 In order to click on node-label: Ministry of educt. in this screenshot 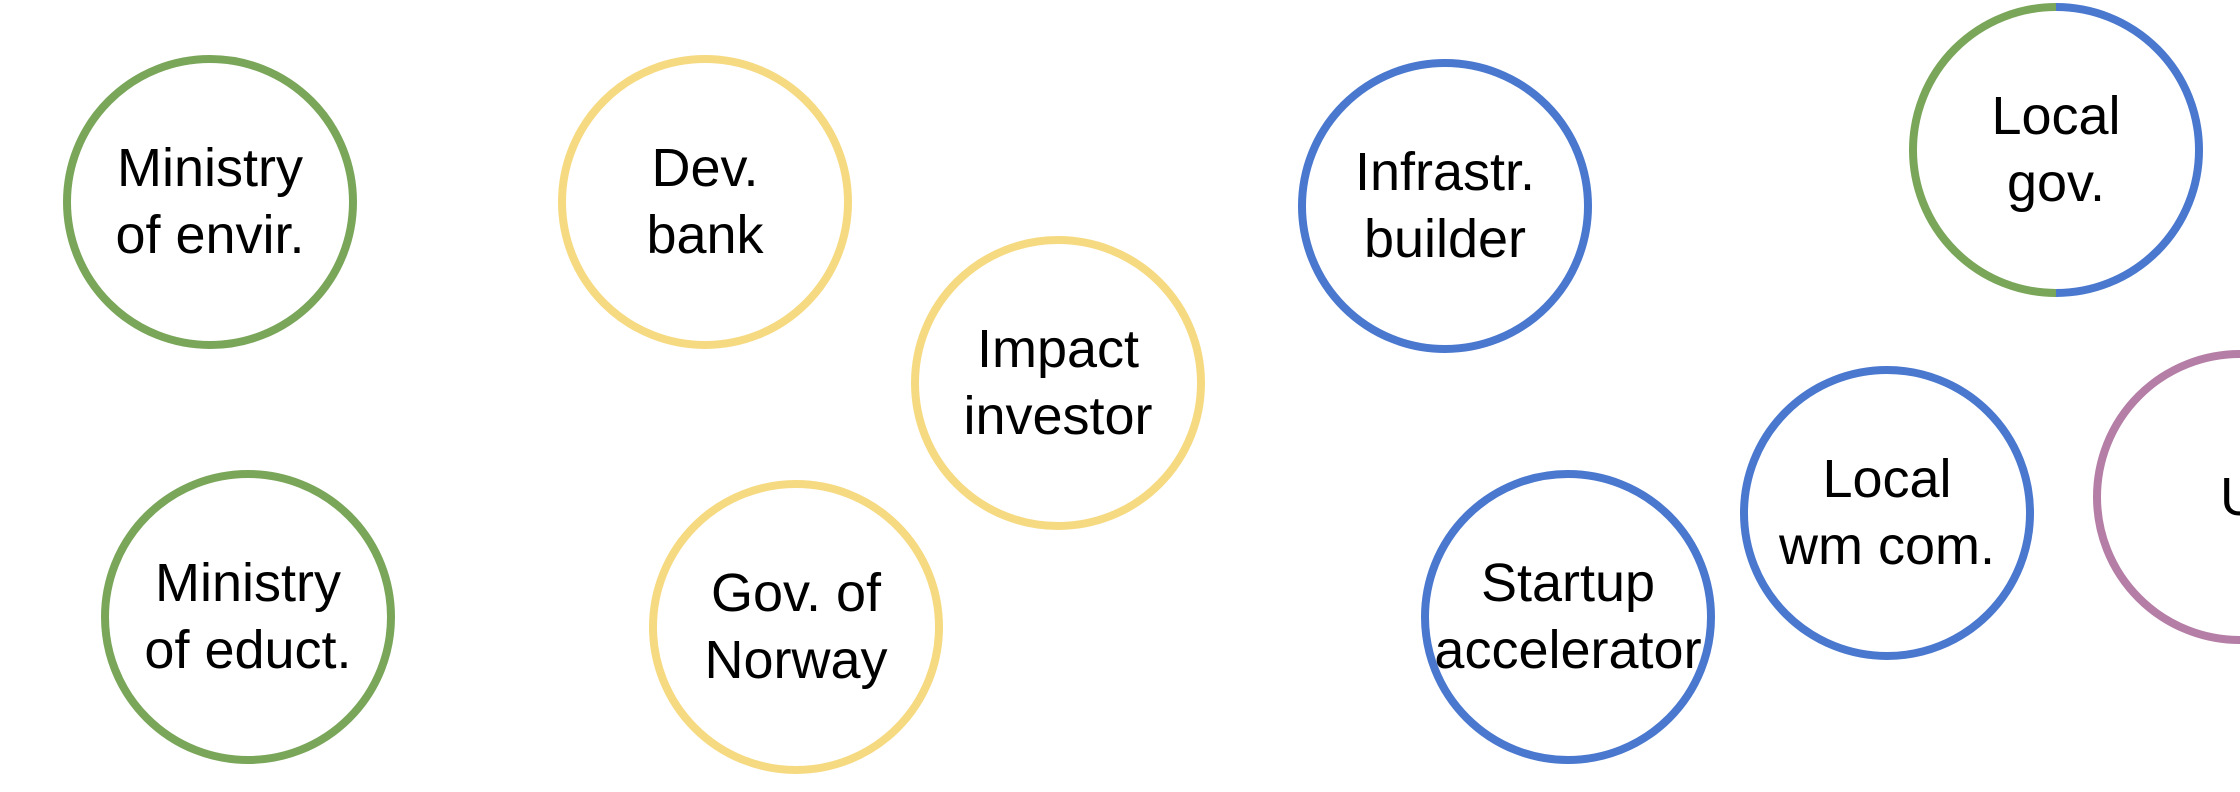, I will do `click(247, 617)`.